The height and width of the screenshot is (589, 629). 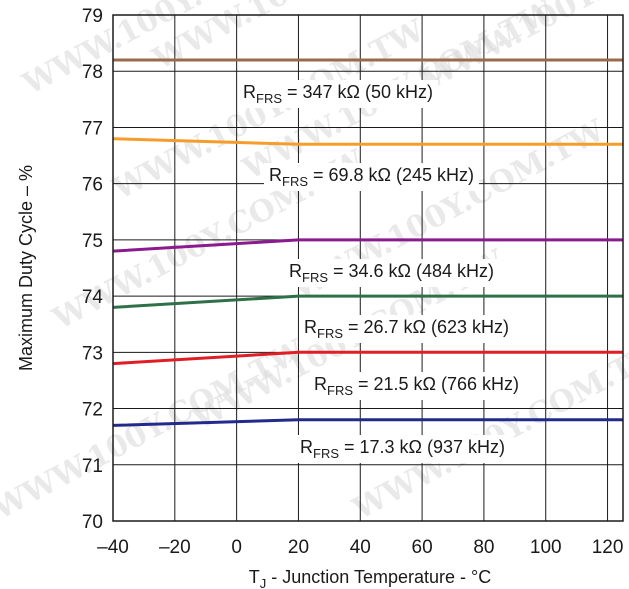 I want to click on series-label-text: RFRS = 21.5 kΩ (766 kHz), so click(x=416, y=386).